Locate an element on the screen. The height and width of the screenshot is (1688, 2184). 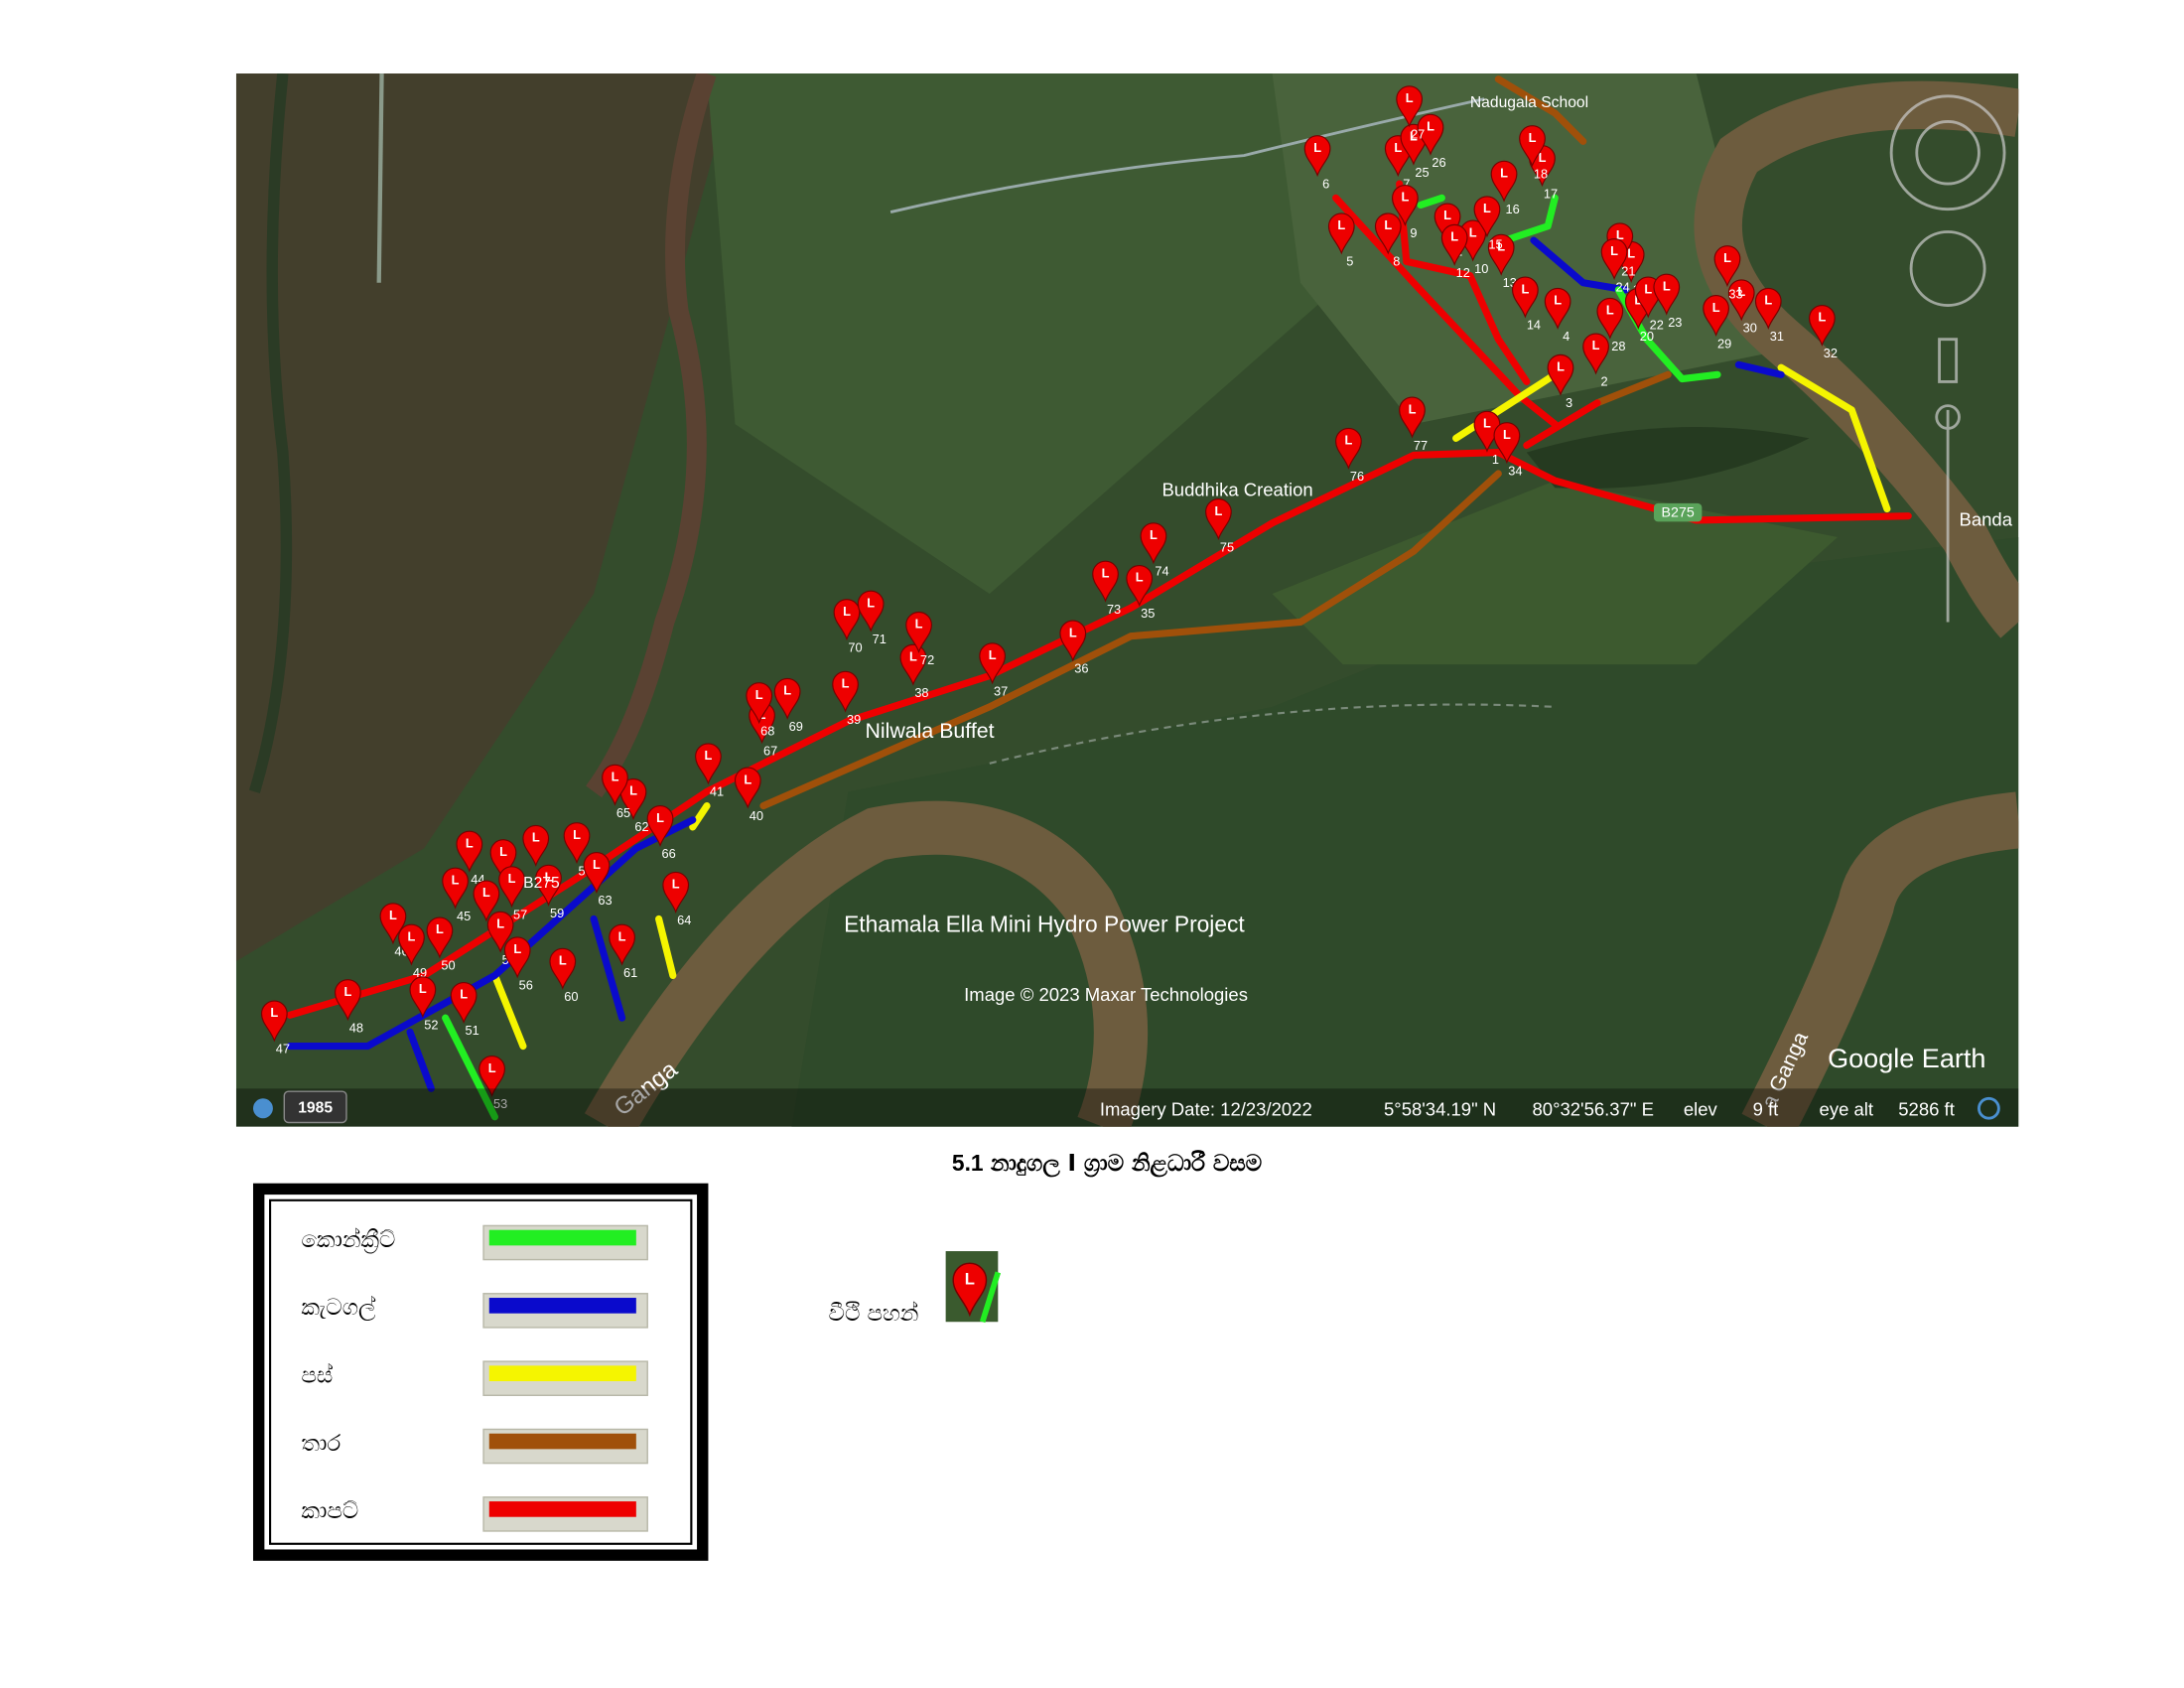
marker-label: 5 is located at coordinates (1349, 261).